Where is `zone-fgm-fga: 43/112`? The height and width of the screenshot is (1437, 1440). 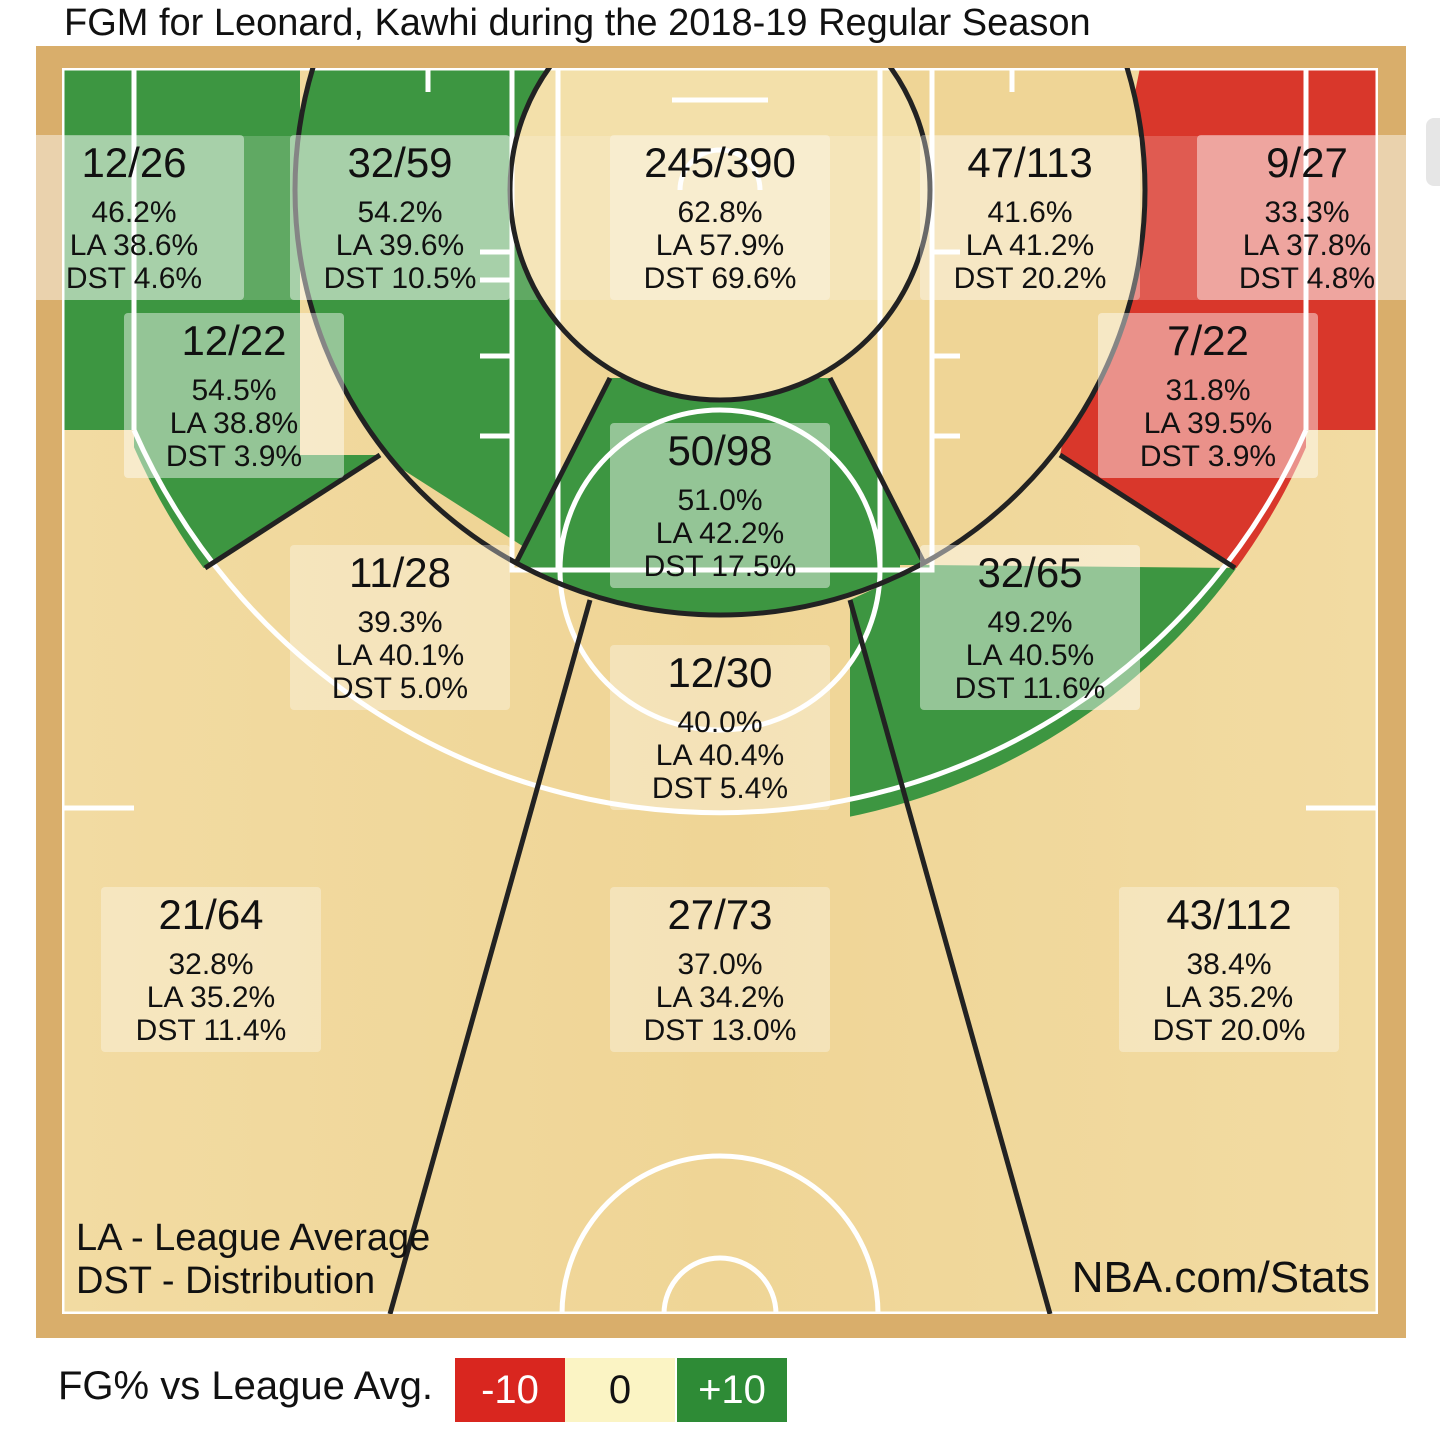
zone-fgm-fga: 43/112 is located at coordinates (1228, 914).